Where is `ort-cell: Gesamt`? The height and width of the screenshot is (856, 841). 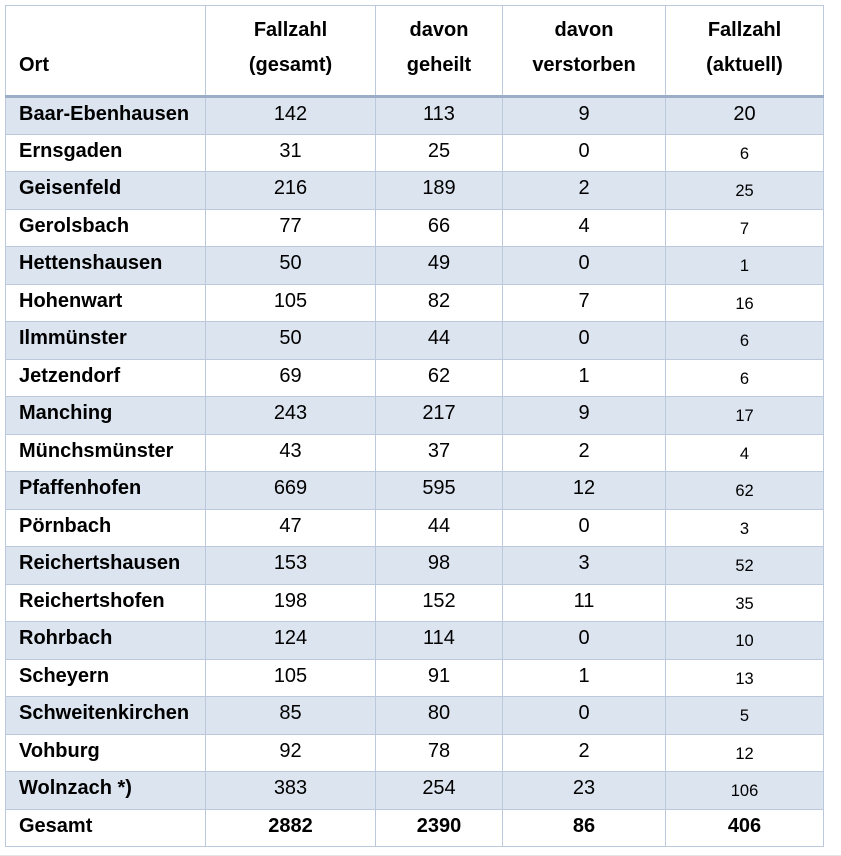
ort-cell: Gesamt is located at coordinates (105, 827).